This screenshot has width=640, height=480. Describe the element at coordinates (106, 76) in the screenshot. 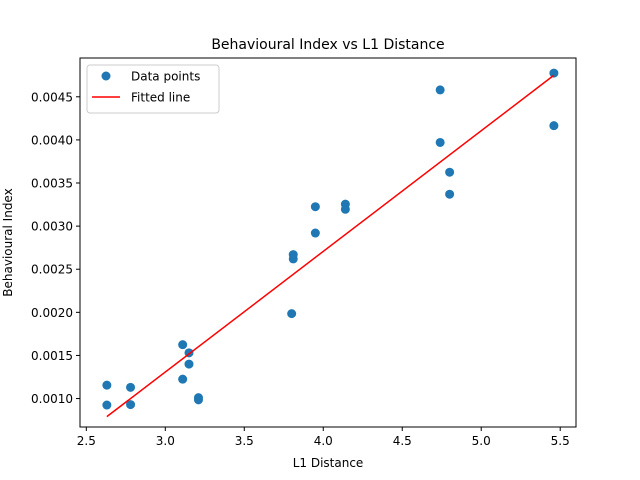

I see `legend-marker-data-points` at that location.